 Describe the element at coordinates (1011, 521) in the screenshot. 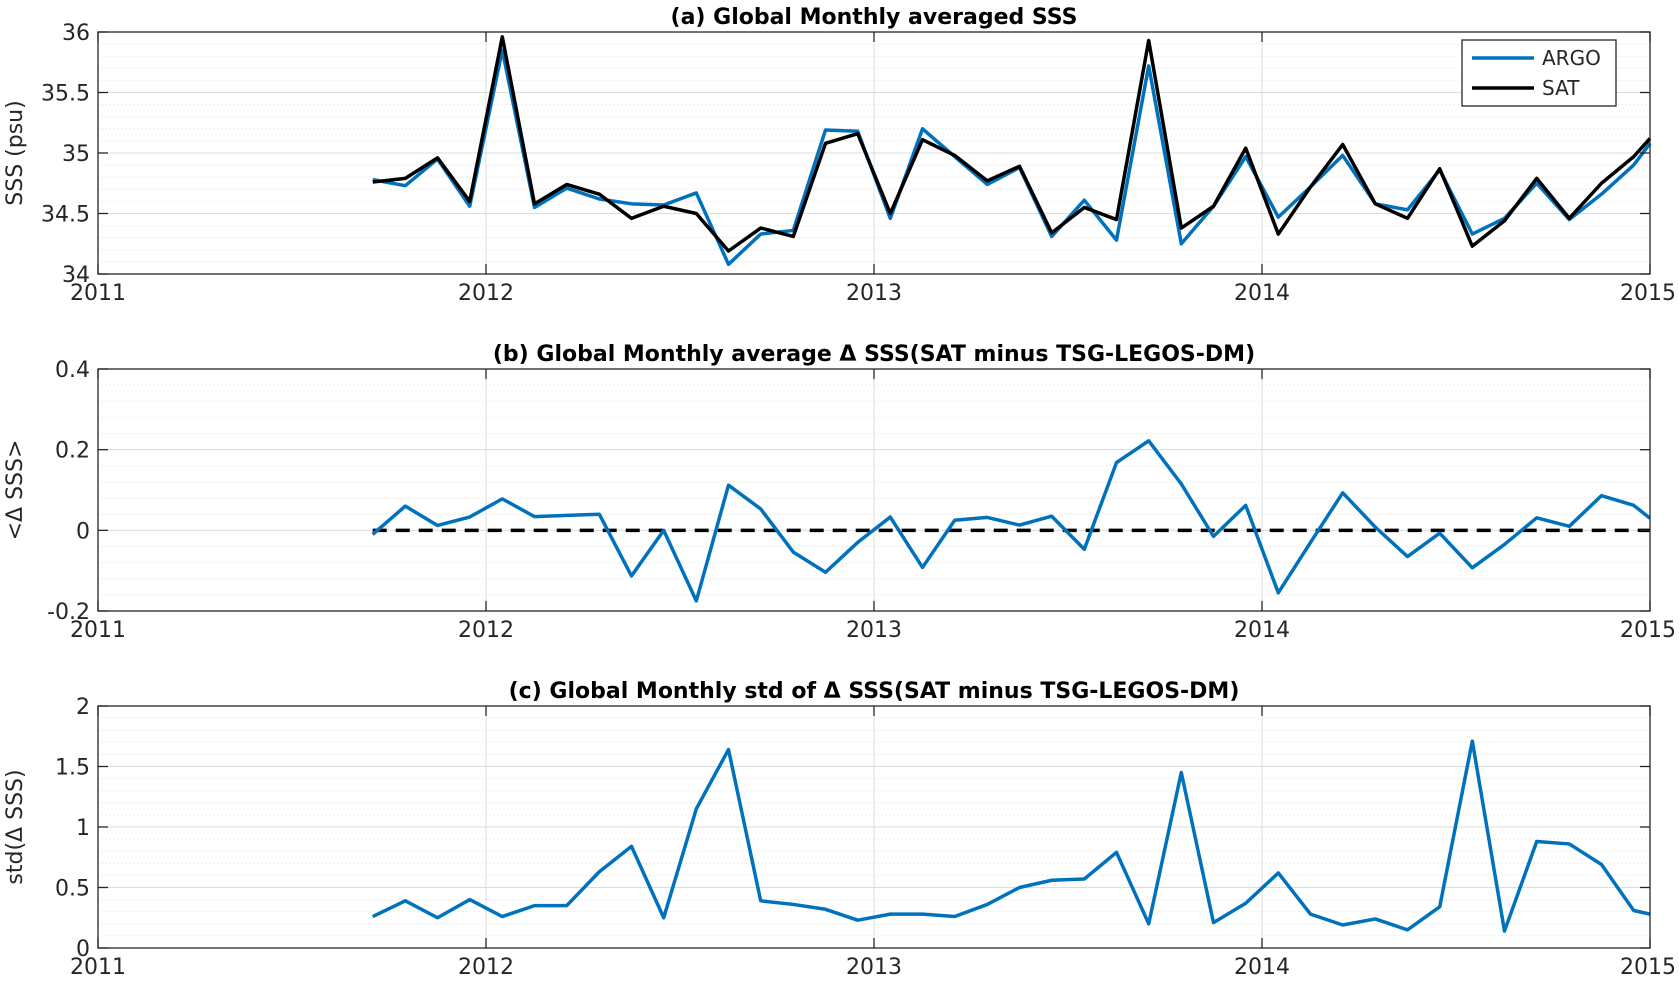

I see `series-line-delta-sss` at that location.